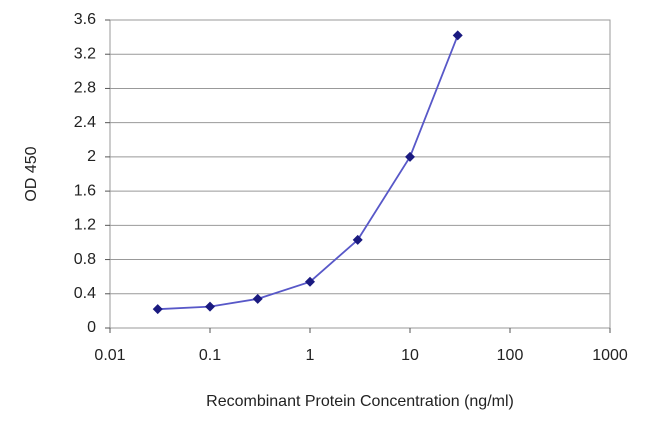  What do you see at coordinates (85, 19) in the screenshot?
I see `y-tick-label: 3.6` at bounding box center [85, 19].